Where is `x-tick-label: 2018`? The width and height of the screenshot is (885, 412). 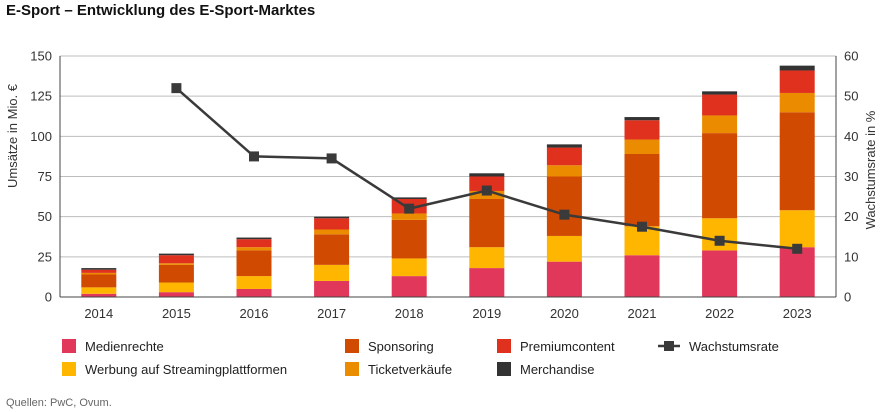 x-tick-label: 2018 is located at coordinates (409, 313).